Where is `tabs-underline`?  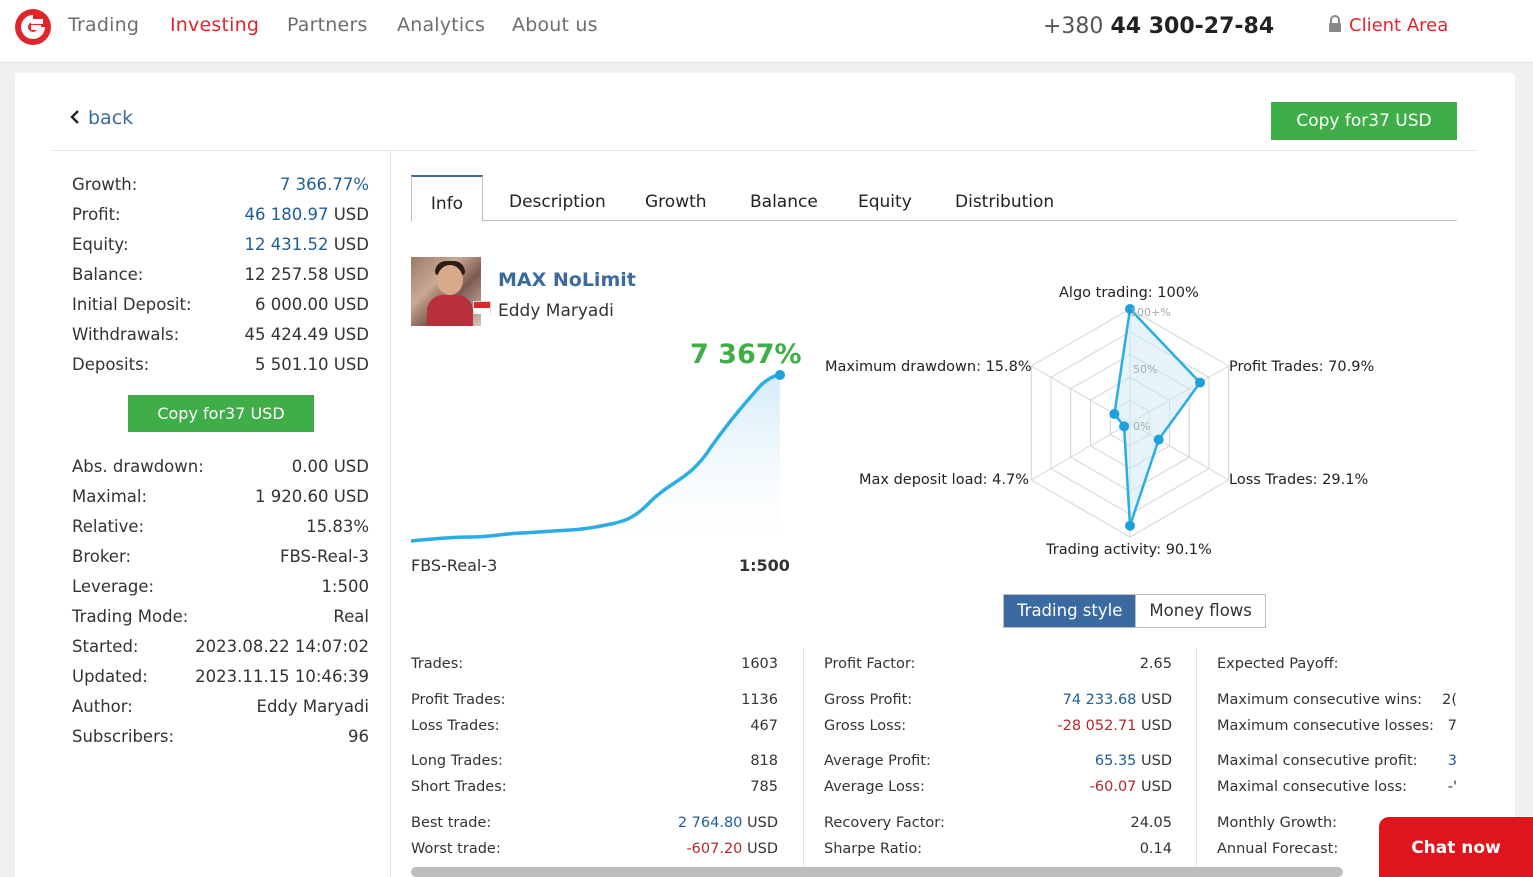
tabs-underline is located at coordinates (934, 220).